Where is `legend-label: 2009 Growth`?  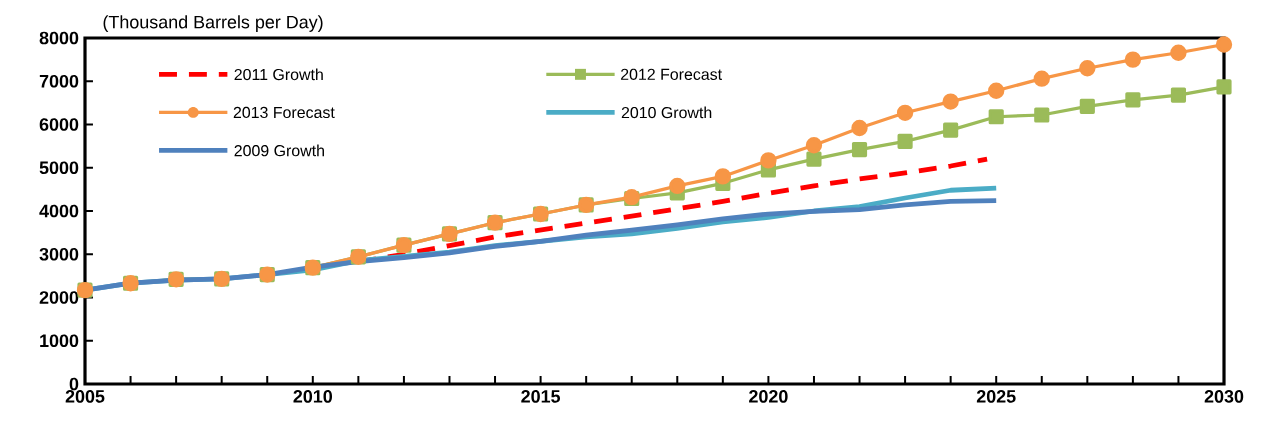
legend-label: 2009 Growth is located at coordinates (279, 150).